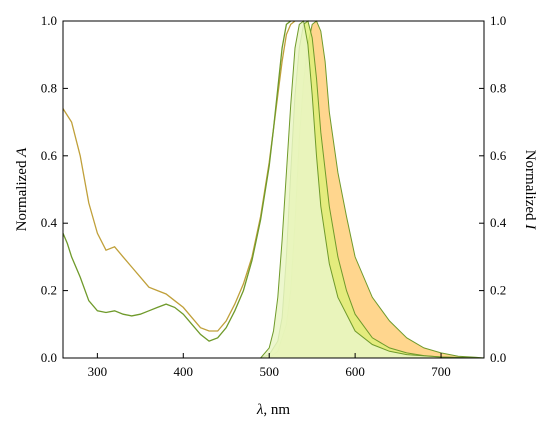 The width and height of the screenshot is (550, 421). What do you see at coordinates (98, 371) in the screenshot?
I see `x-tick-label: 300` at bounding box center [98, 371].